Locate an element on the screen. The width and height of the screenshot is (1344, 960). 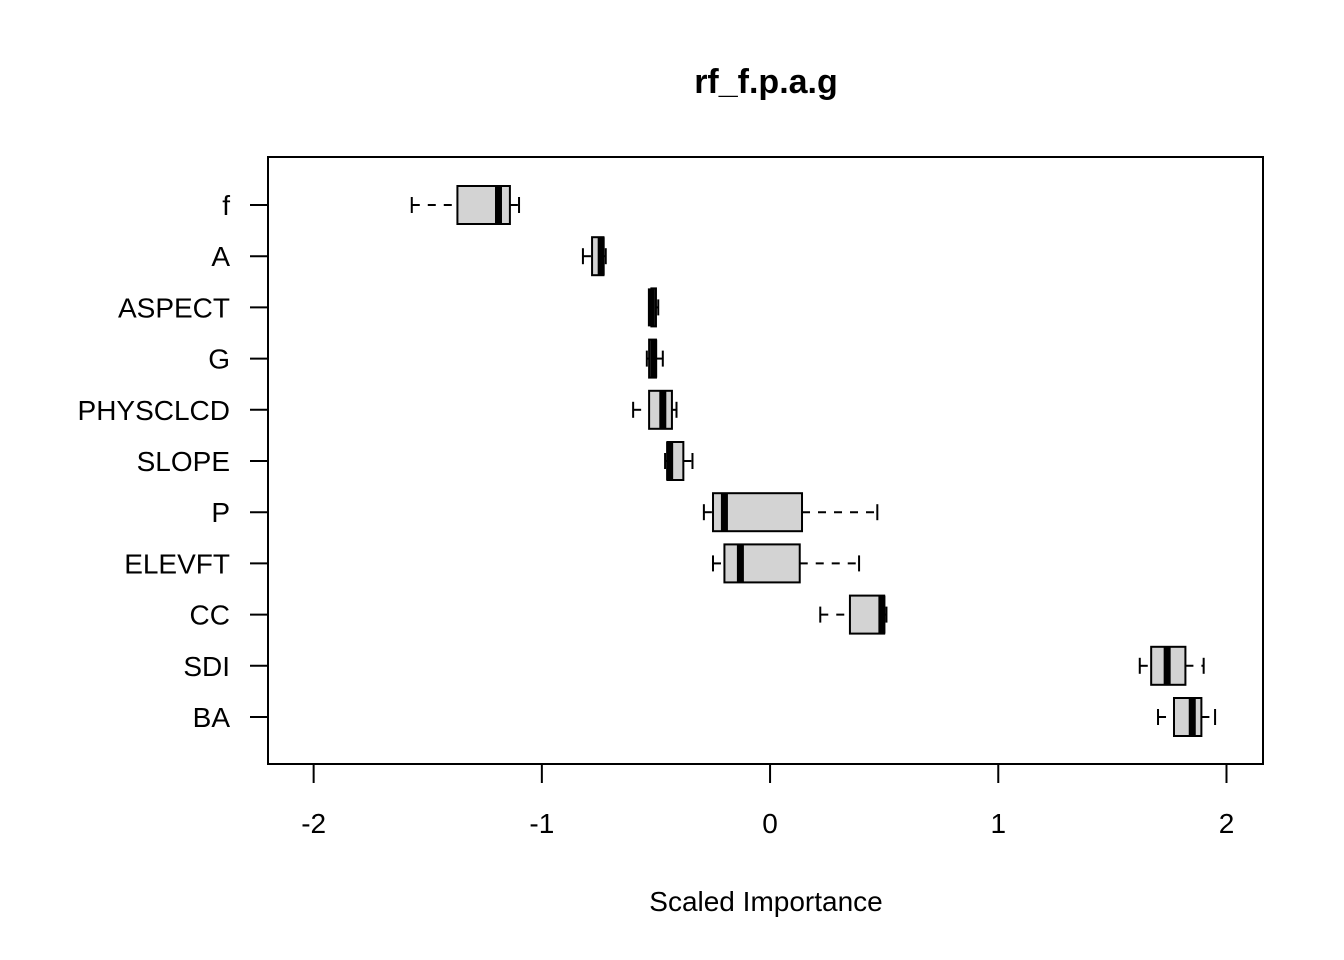
y-axis: fA ASPECT G PHYSCLCD SLOPE P ELEVFT CC SDI BA is located at coordinates (173, 461).